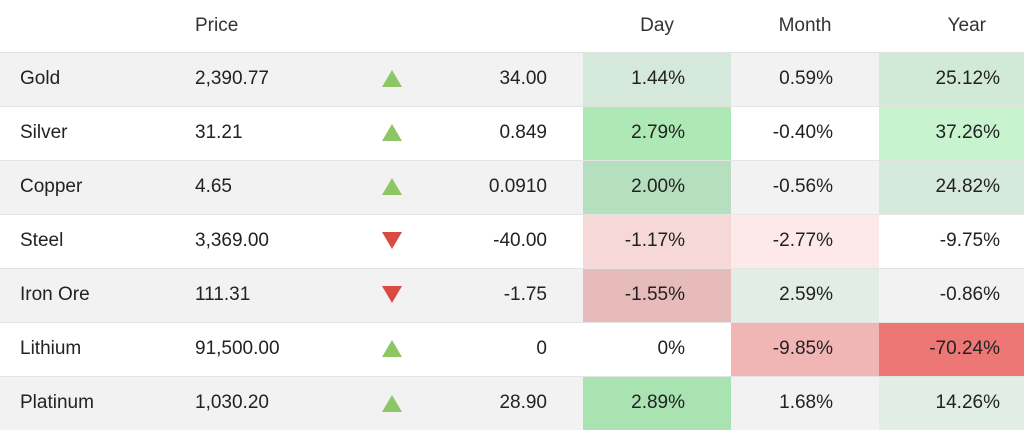  What do you see at coordinates (523, 132) in the screenshot?
I see `change-cell: 0.849` at bounding box center [523, 132].